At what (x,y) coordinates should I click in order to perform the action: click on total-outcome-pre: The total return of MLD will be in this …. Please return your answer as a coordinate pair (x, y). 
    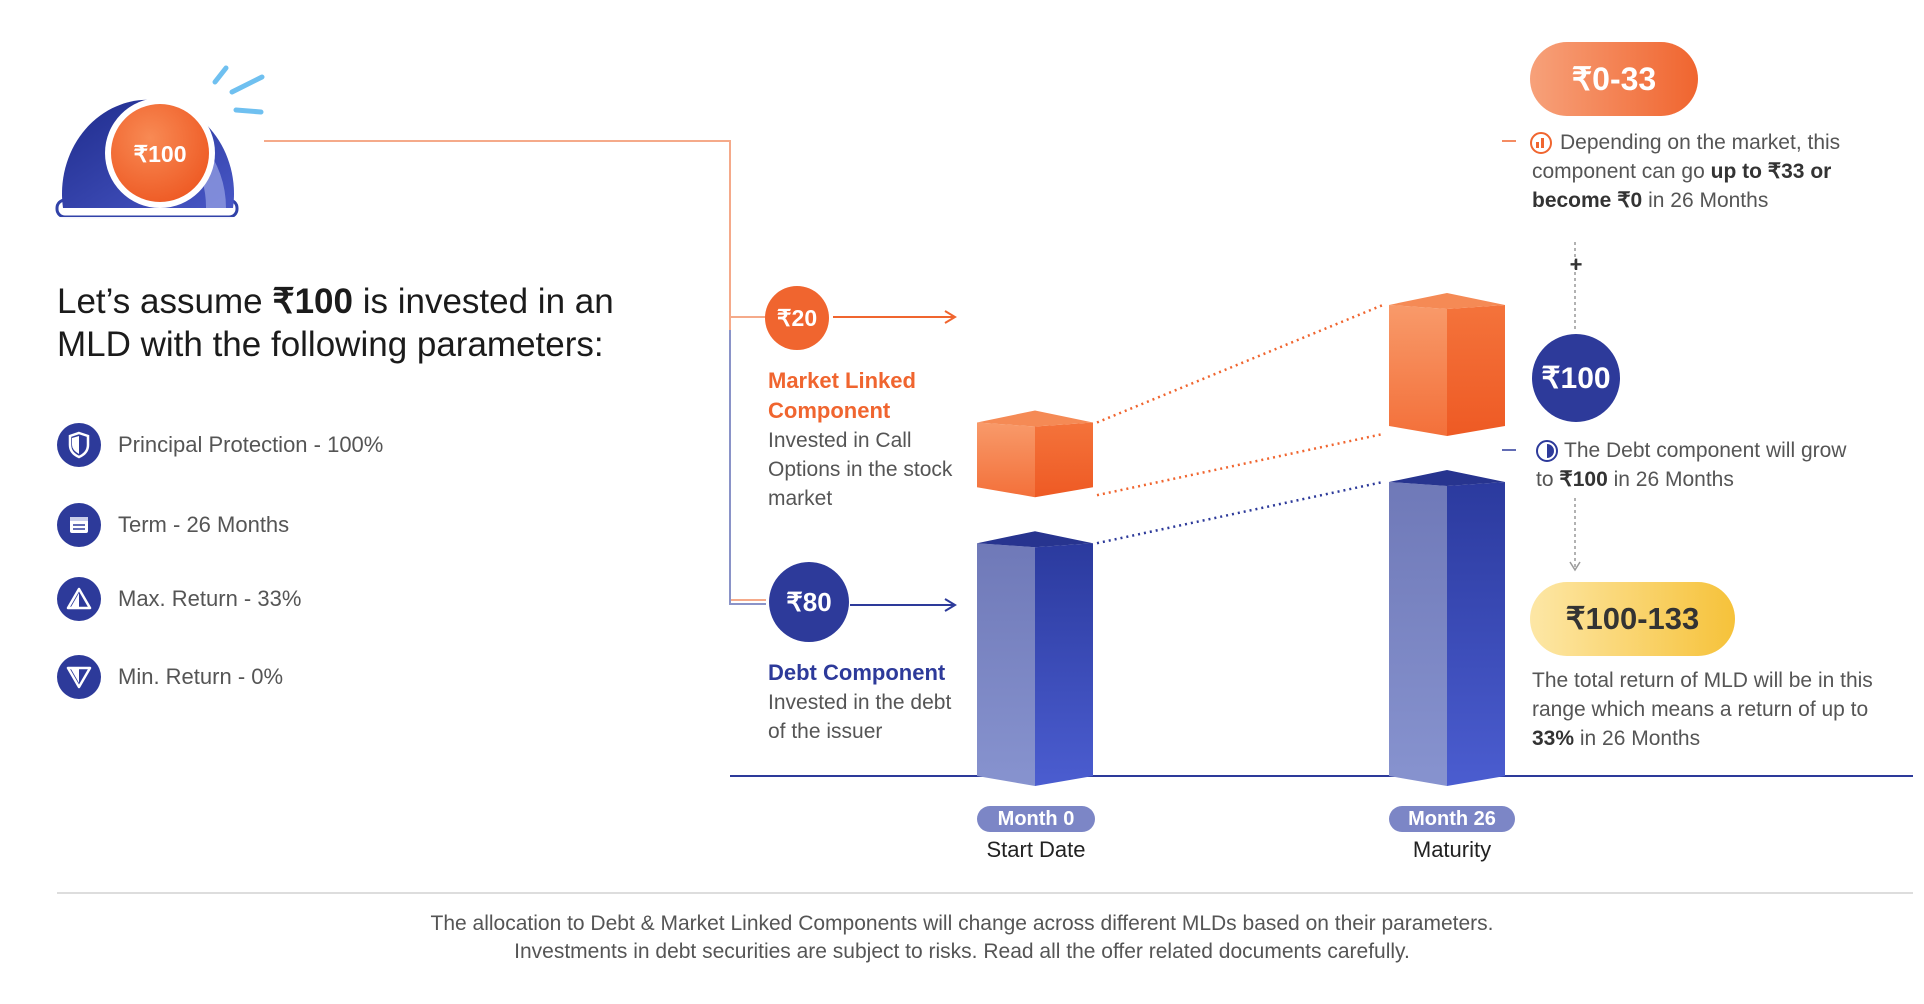
    Looking at the image, I should click on (1702, 695).